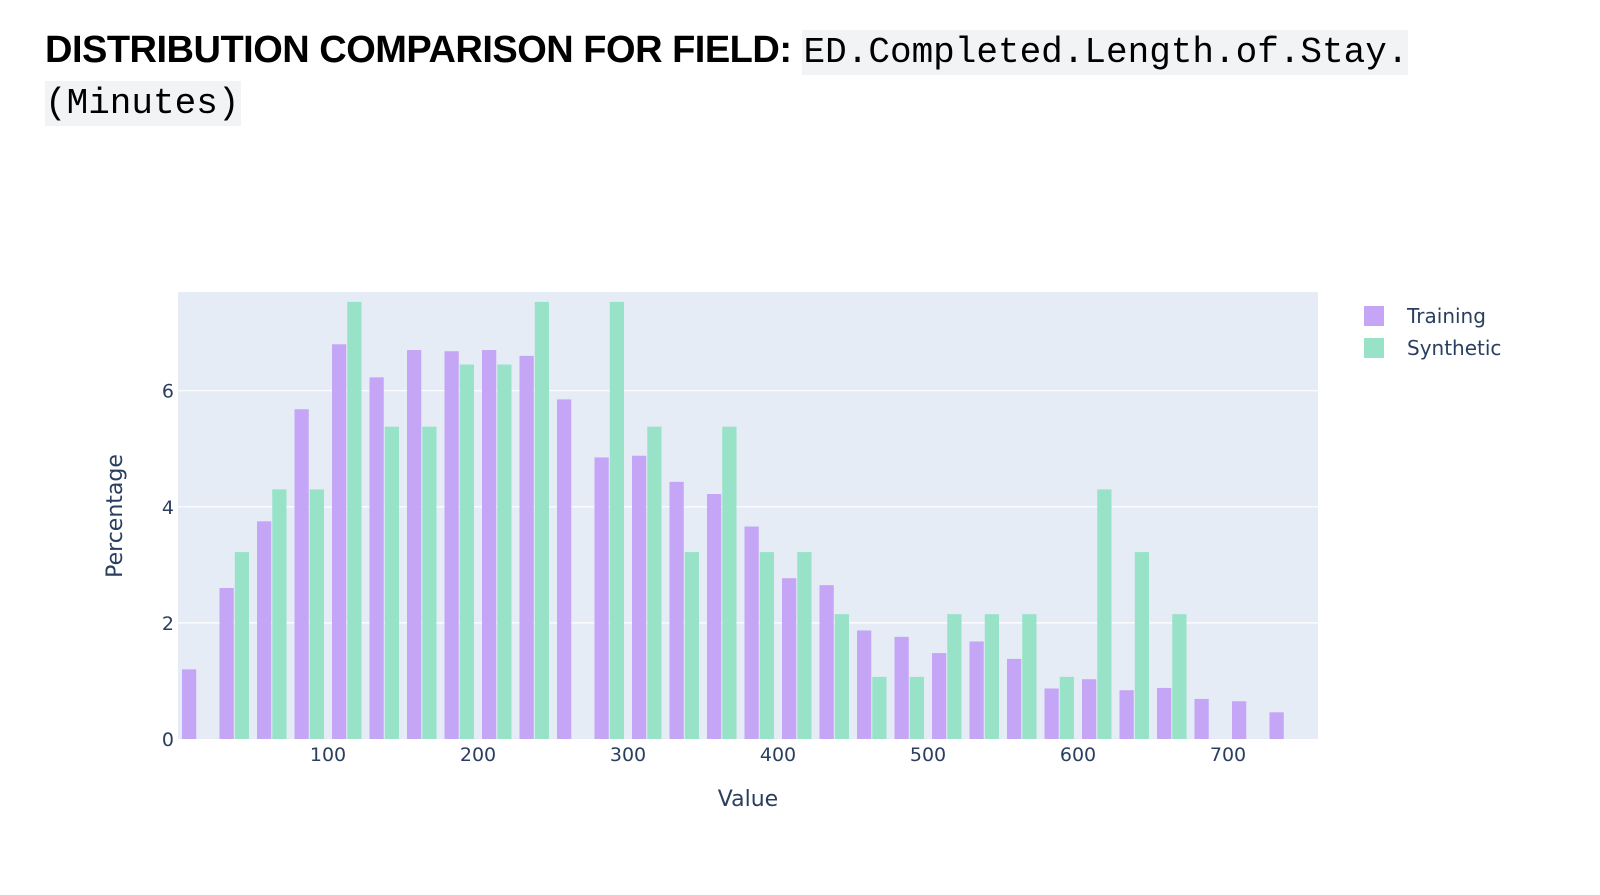  Describe the element at coordinates (168, 740) in the screenshot. I see `y-tick-label: 0` at that location.